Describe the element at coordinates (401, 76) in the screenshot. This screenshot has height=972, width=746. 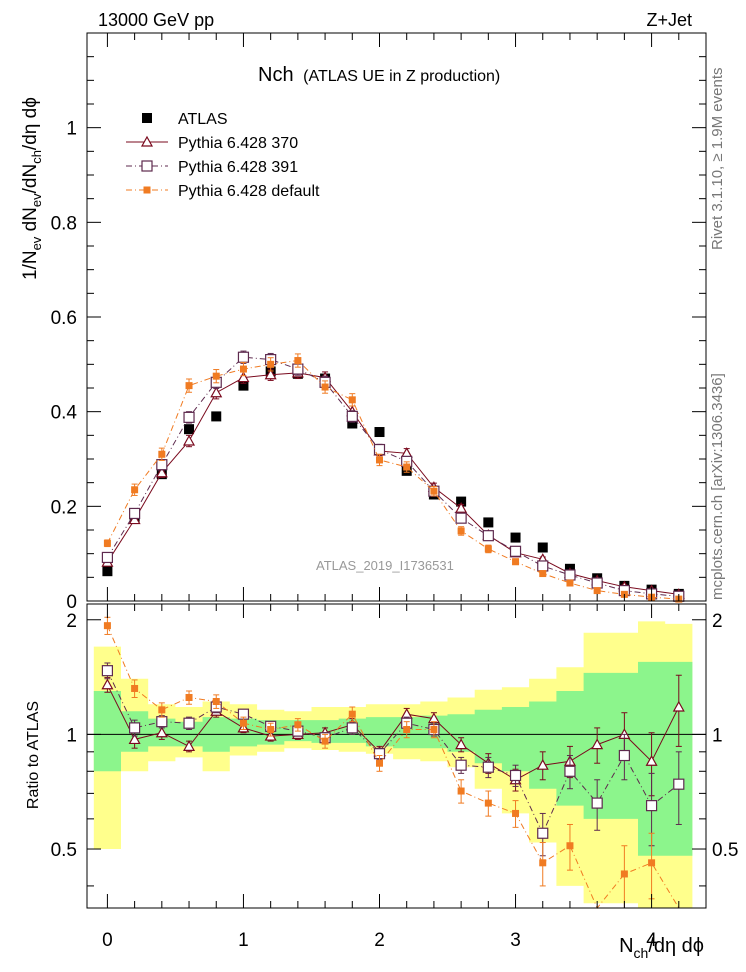
I see `plot-title-sub: (ATLAS UE in Z production)` at that location.